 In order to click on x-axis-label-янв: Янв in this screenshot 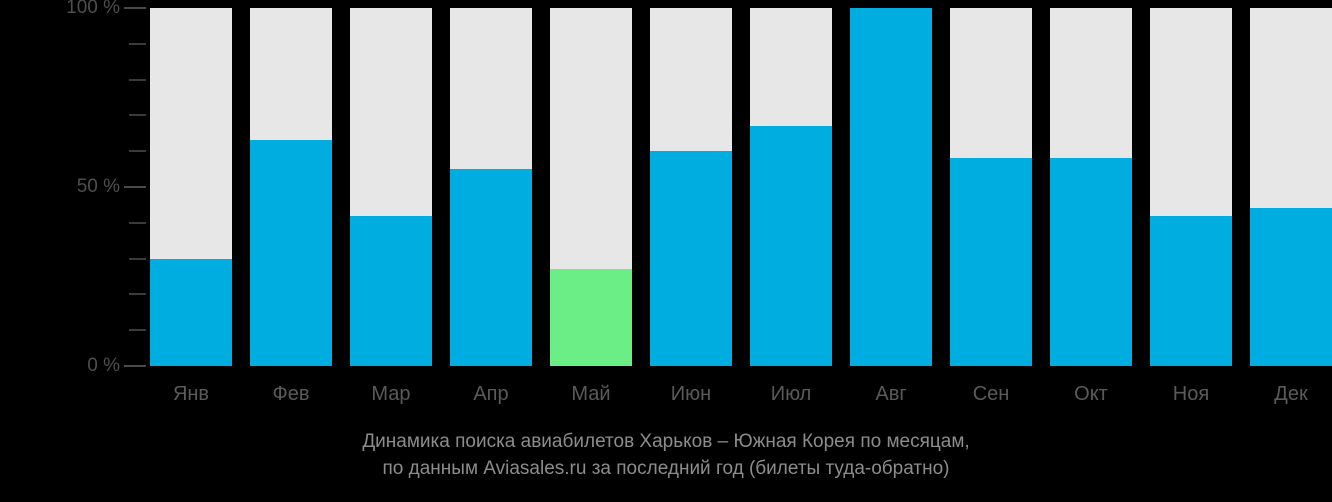, I will do `click(191, 394)`.